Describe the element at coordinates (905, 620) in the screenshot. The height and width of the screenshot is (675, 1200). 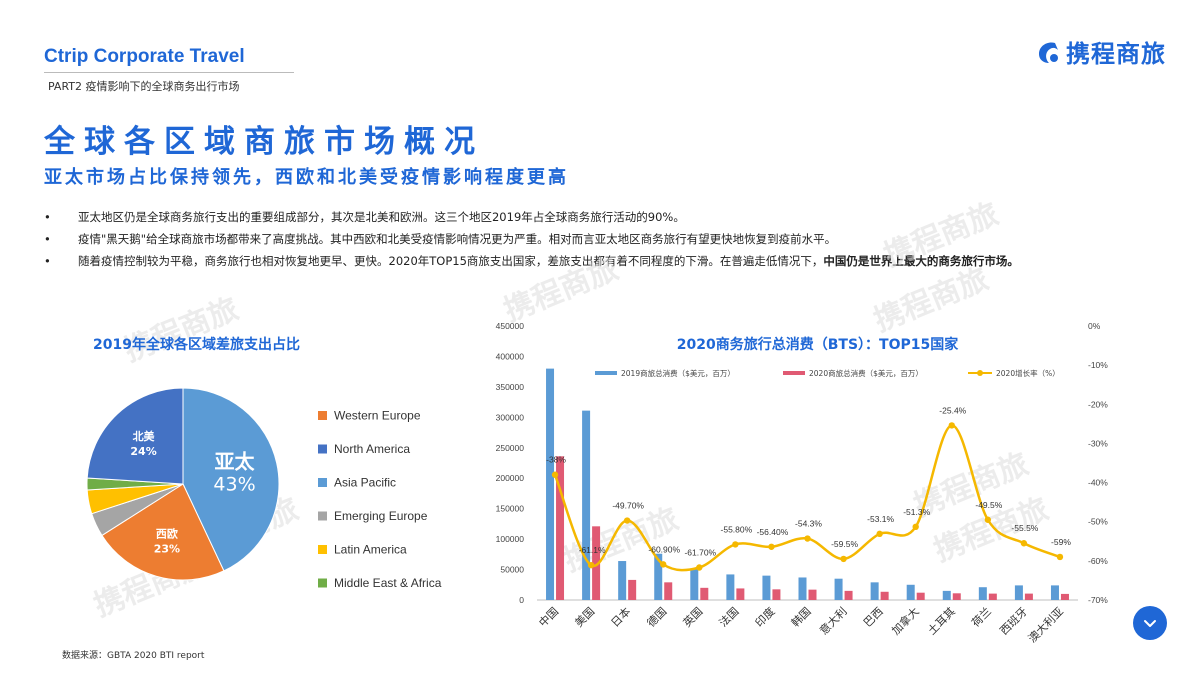
I see `x-tick-label: 加拿大` at that location.